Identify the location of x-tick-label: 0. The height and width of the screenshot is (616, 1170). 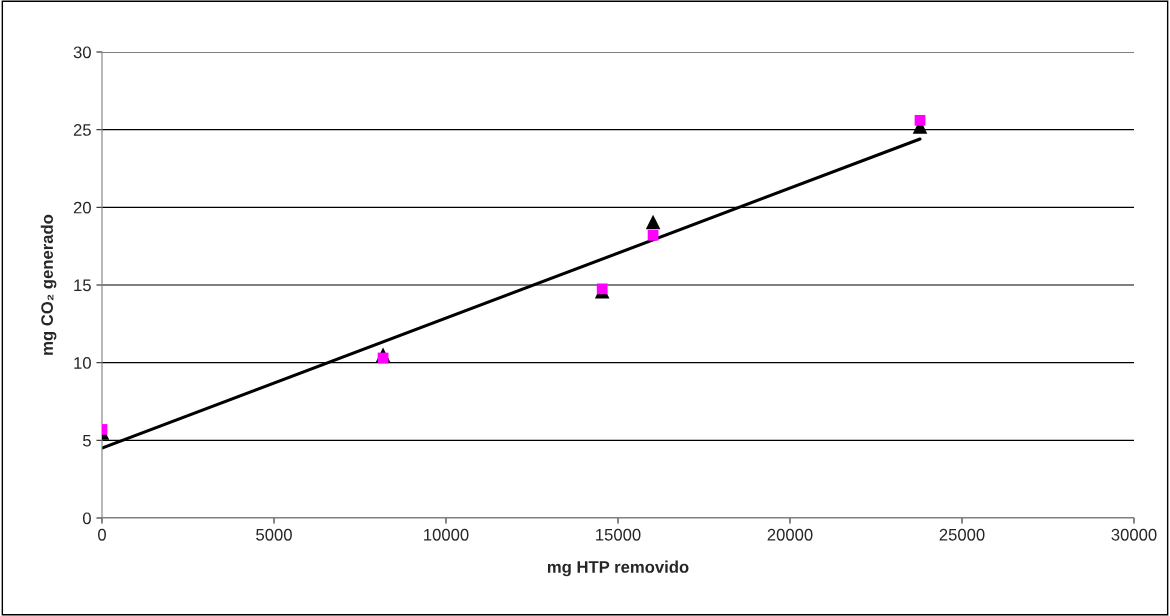
(102, 534).